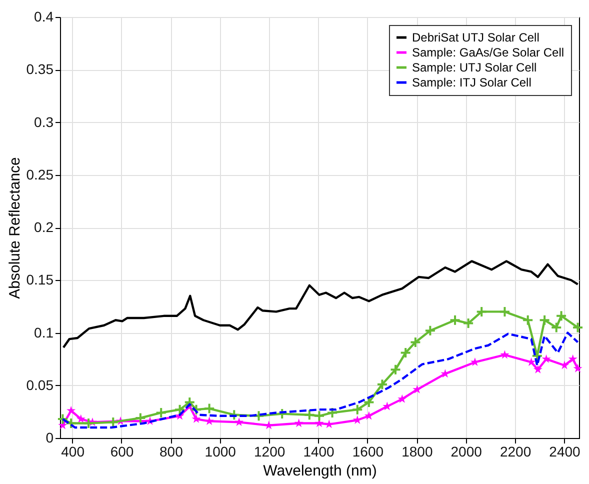  Describe the element at coordinates (474, 67) in the screenshot. I see `legend-label: Sample: UTJ Solar Cell` at that location.